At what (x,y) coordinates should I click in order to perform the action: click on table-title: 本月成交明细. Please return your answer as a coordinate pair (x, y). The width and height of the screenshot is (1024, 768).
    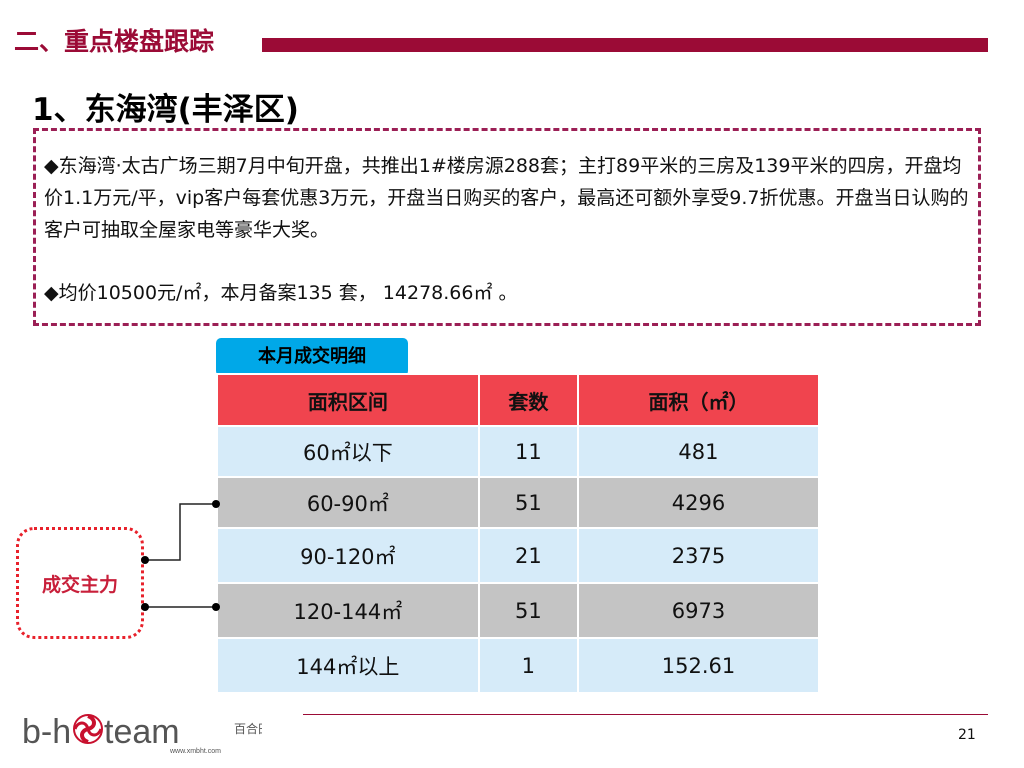
    Looking at the image, I should click on (312, 357).